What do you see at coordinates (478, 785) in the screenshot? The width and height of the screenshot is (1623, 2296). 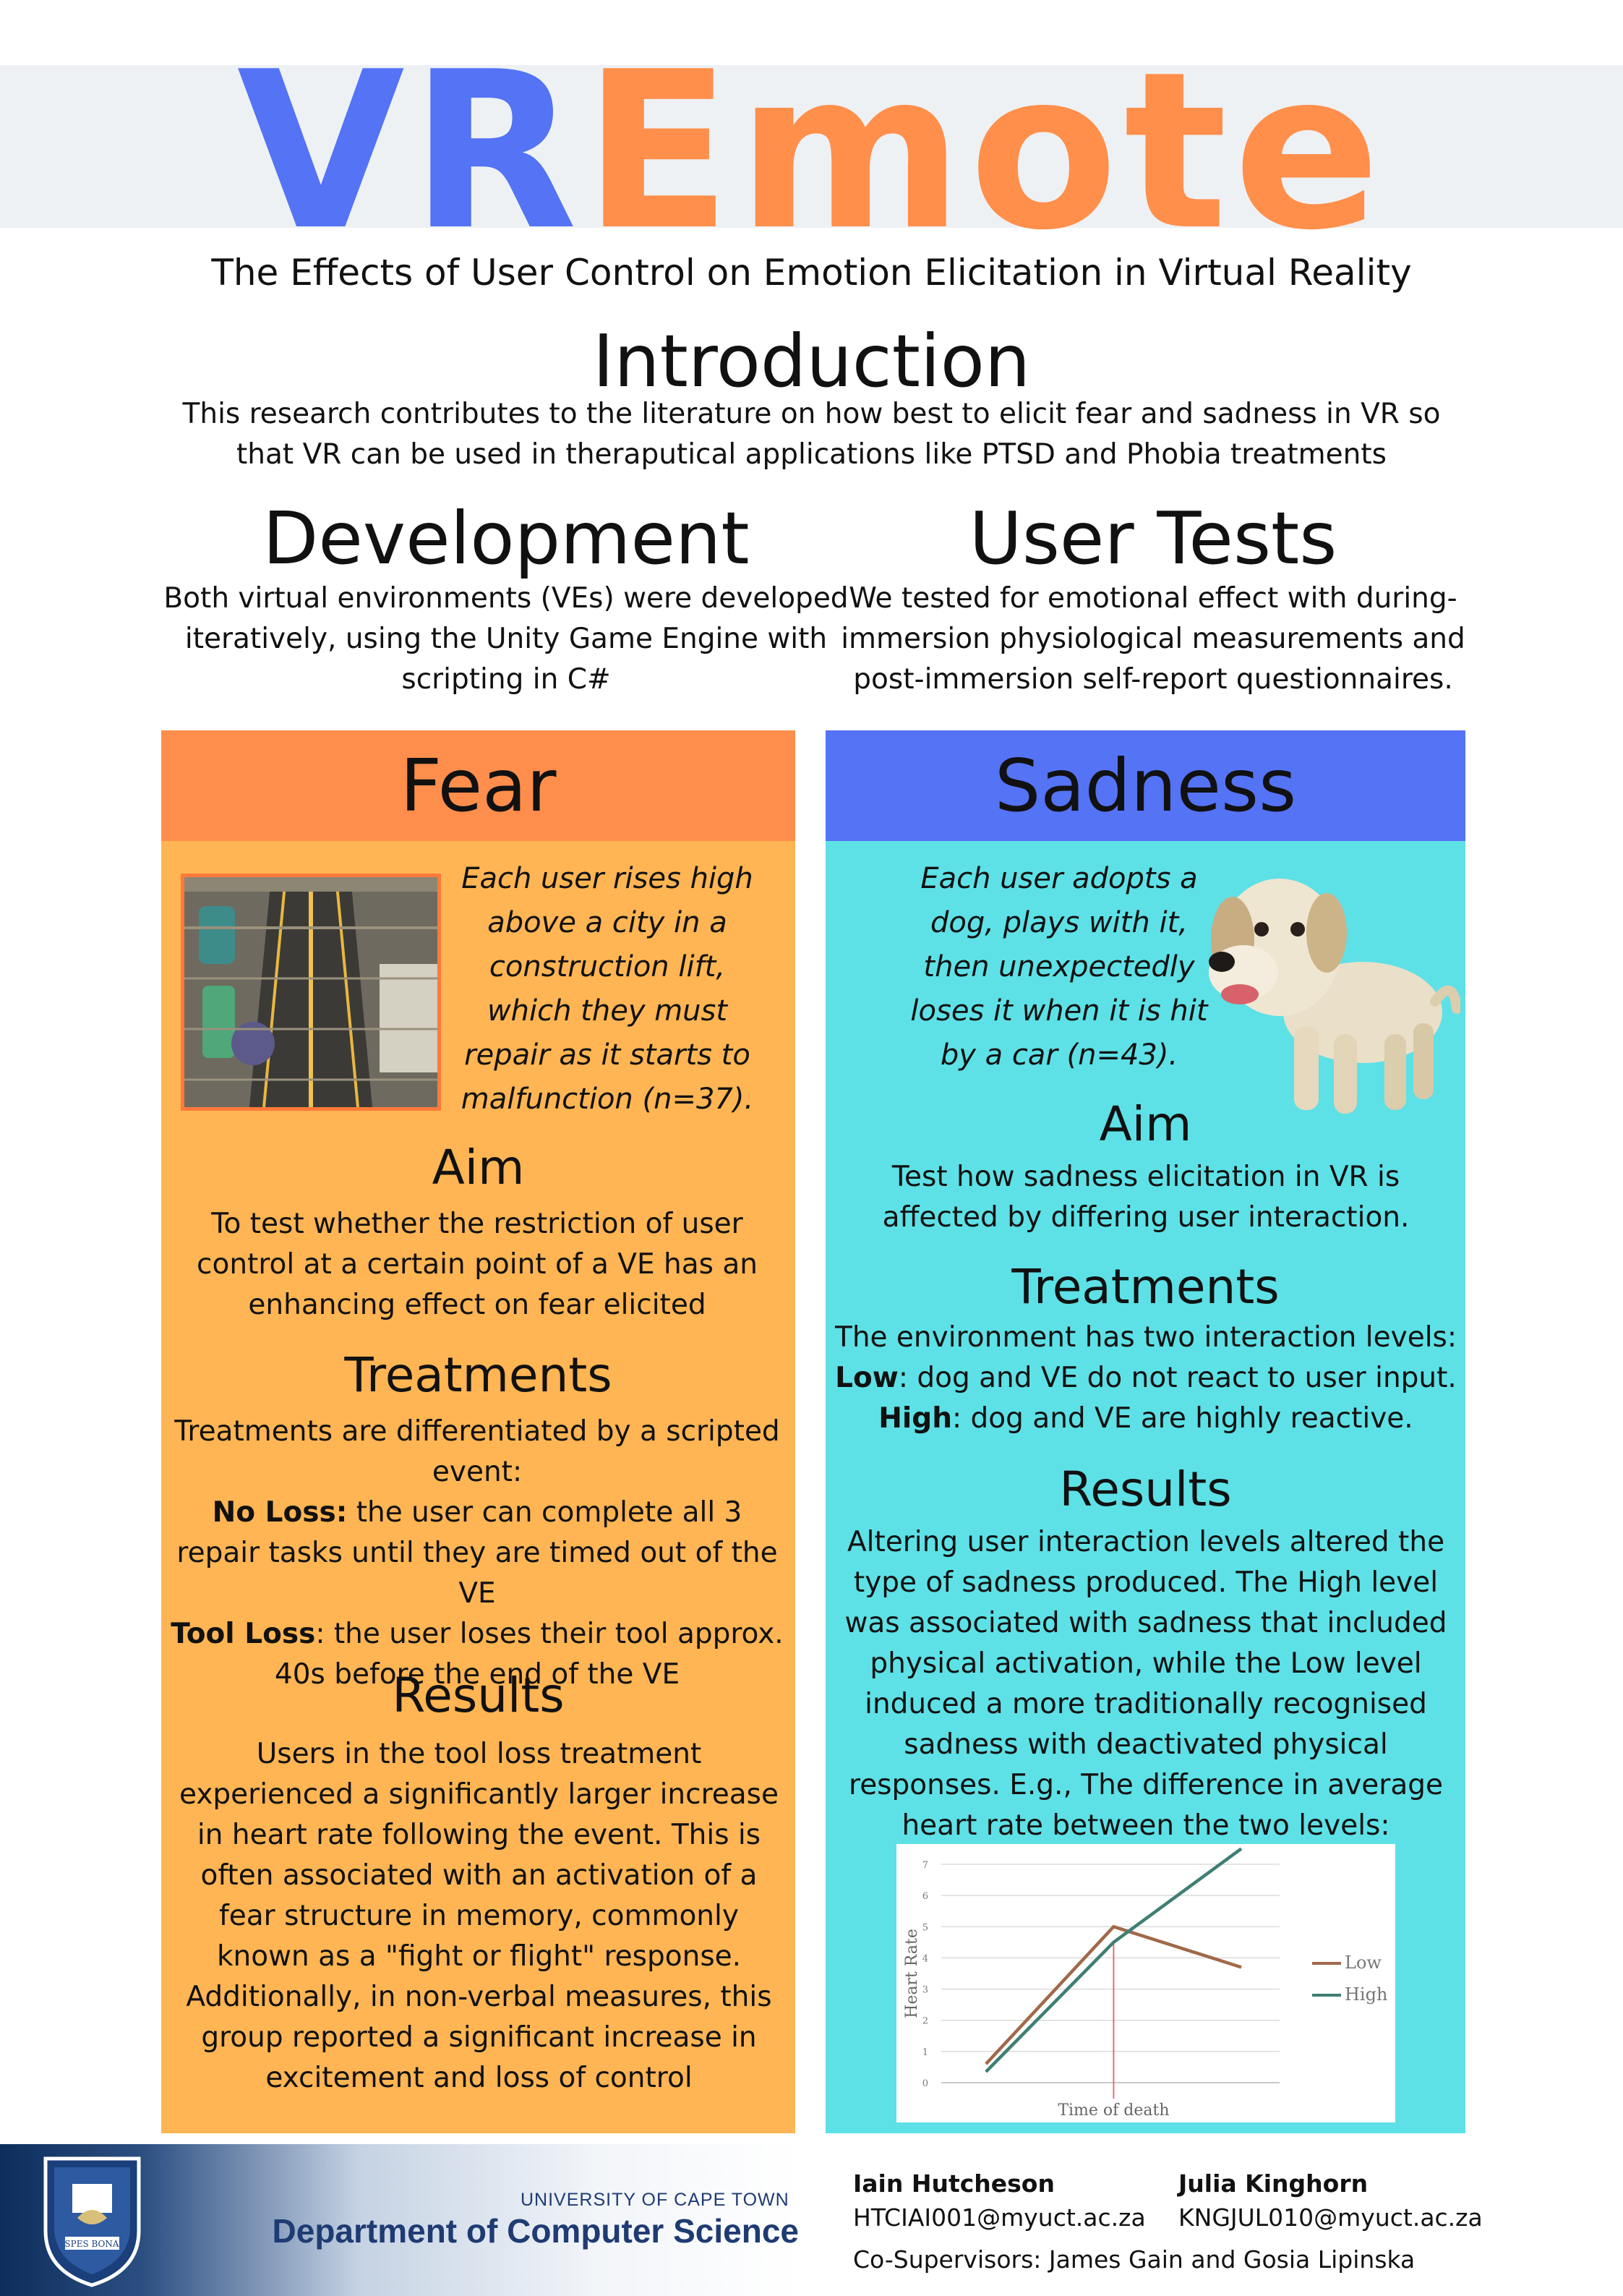 I see `fear-heading: Fear` at bounding box center [478, 785].